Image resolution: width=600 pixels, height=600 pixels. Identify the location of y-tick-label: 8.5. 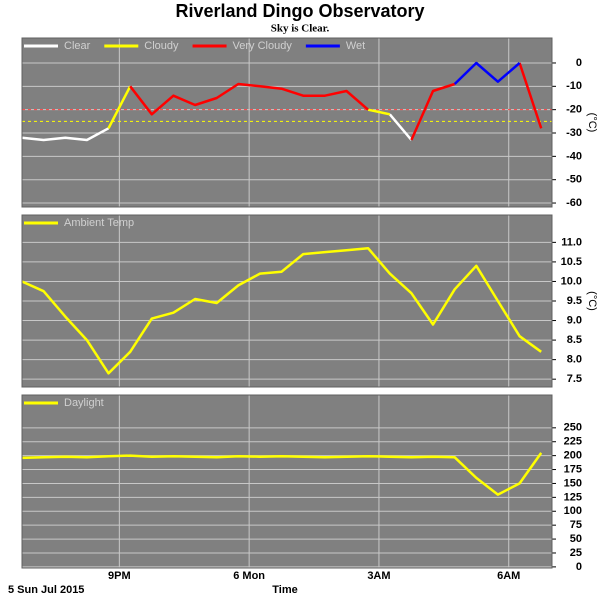
(574, 340).